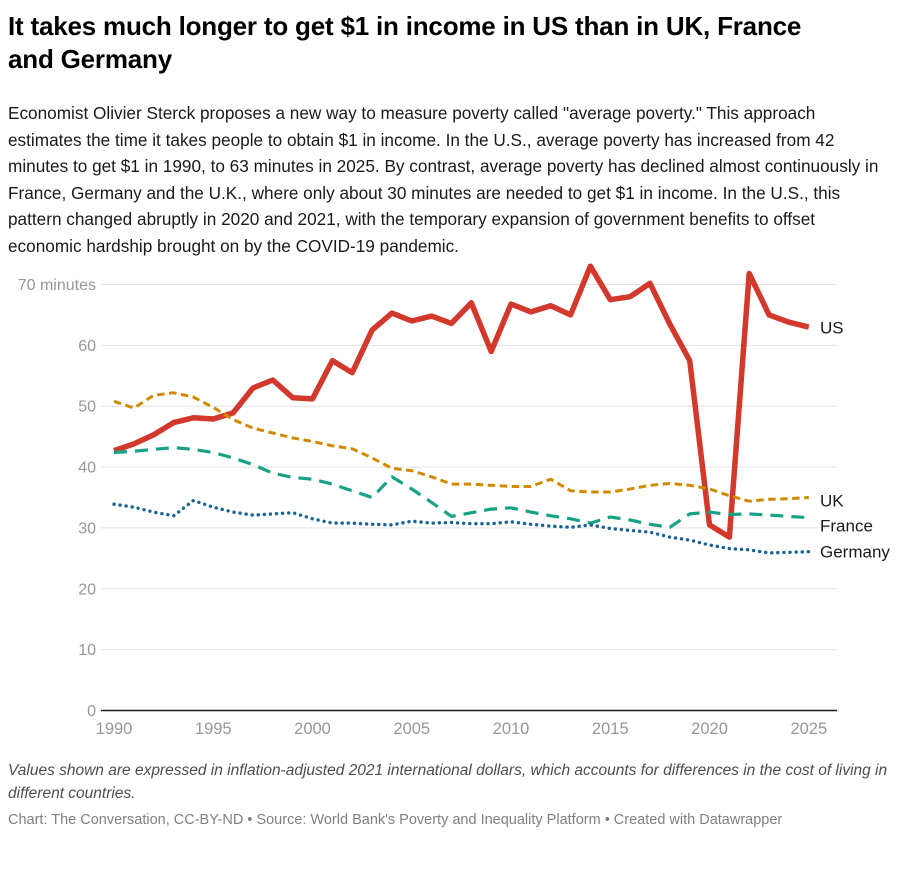 The image size is (900, 872). Describe the element at coordinates (87, 468) in the screenshot. I see `y-tick-label: 40` at that location.